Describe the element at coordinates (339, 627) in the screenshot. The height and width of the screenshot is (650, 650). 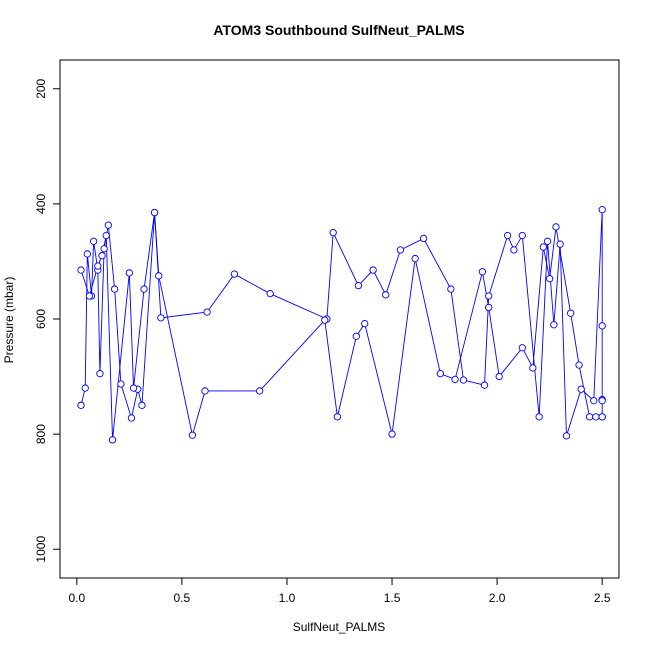
I see `x-axis-label: SulfNeut_PALMS` at that location.